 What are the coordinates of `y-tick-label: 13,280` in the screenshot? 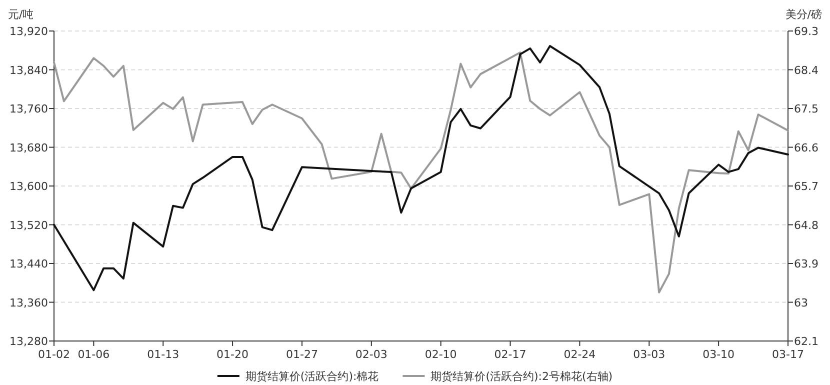 It's located at (29, 341).